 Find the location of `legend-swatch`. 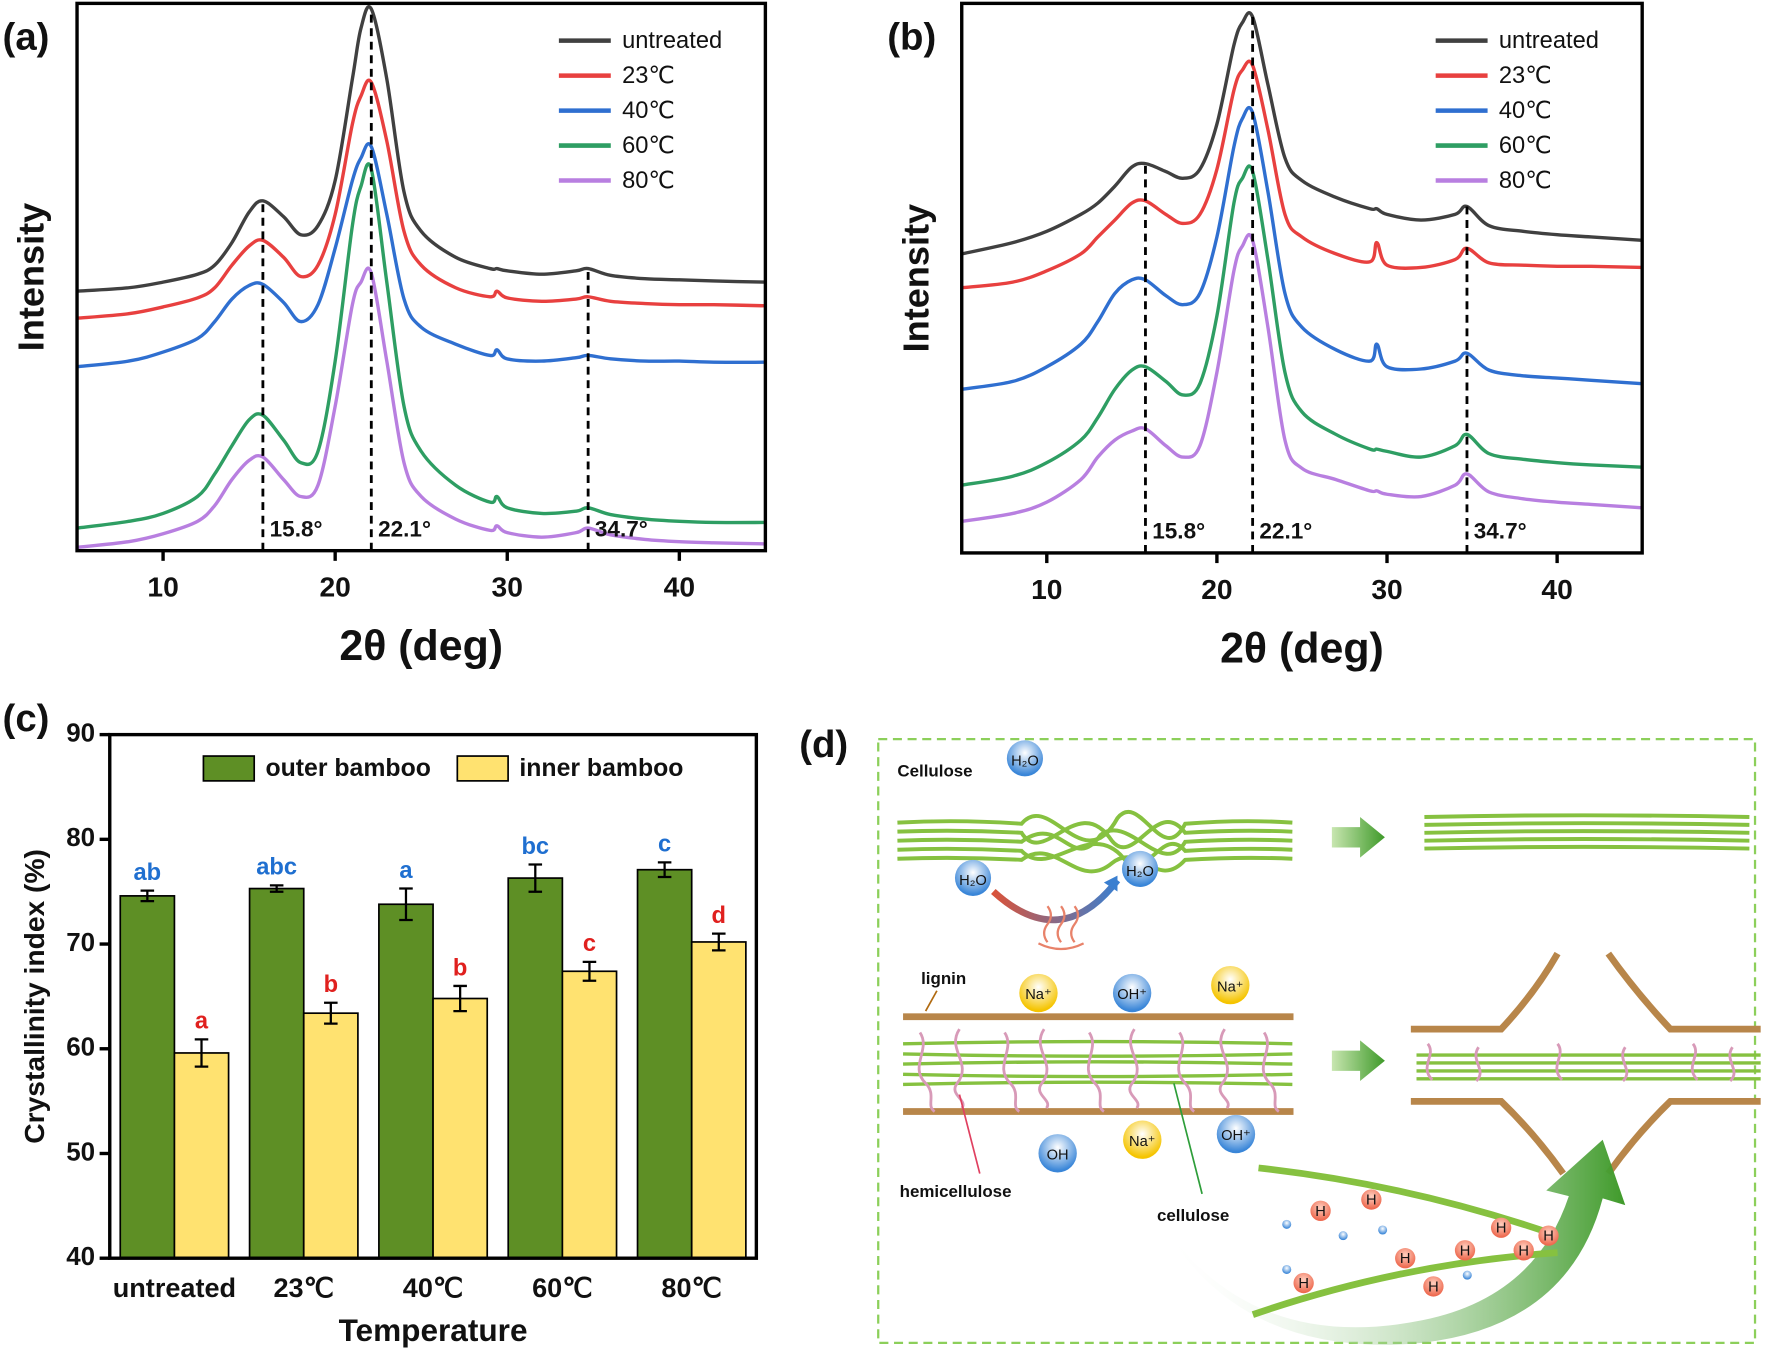

legend-swatch is located at coordinates (229, 768).